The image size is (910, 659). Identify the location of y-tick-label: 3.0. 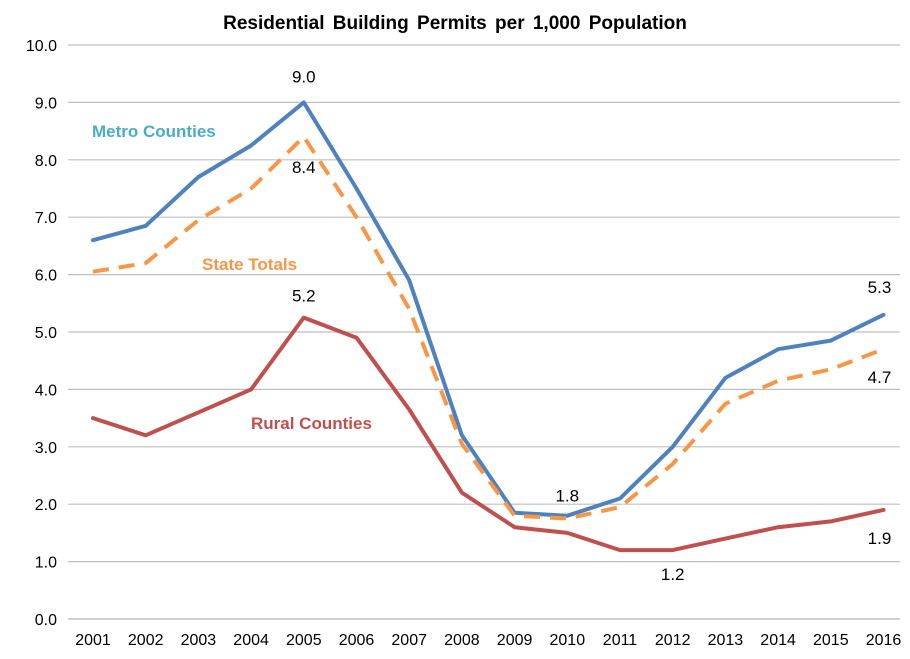
(46, 448).